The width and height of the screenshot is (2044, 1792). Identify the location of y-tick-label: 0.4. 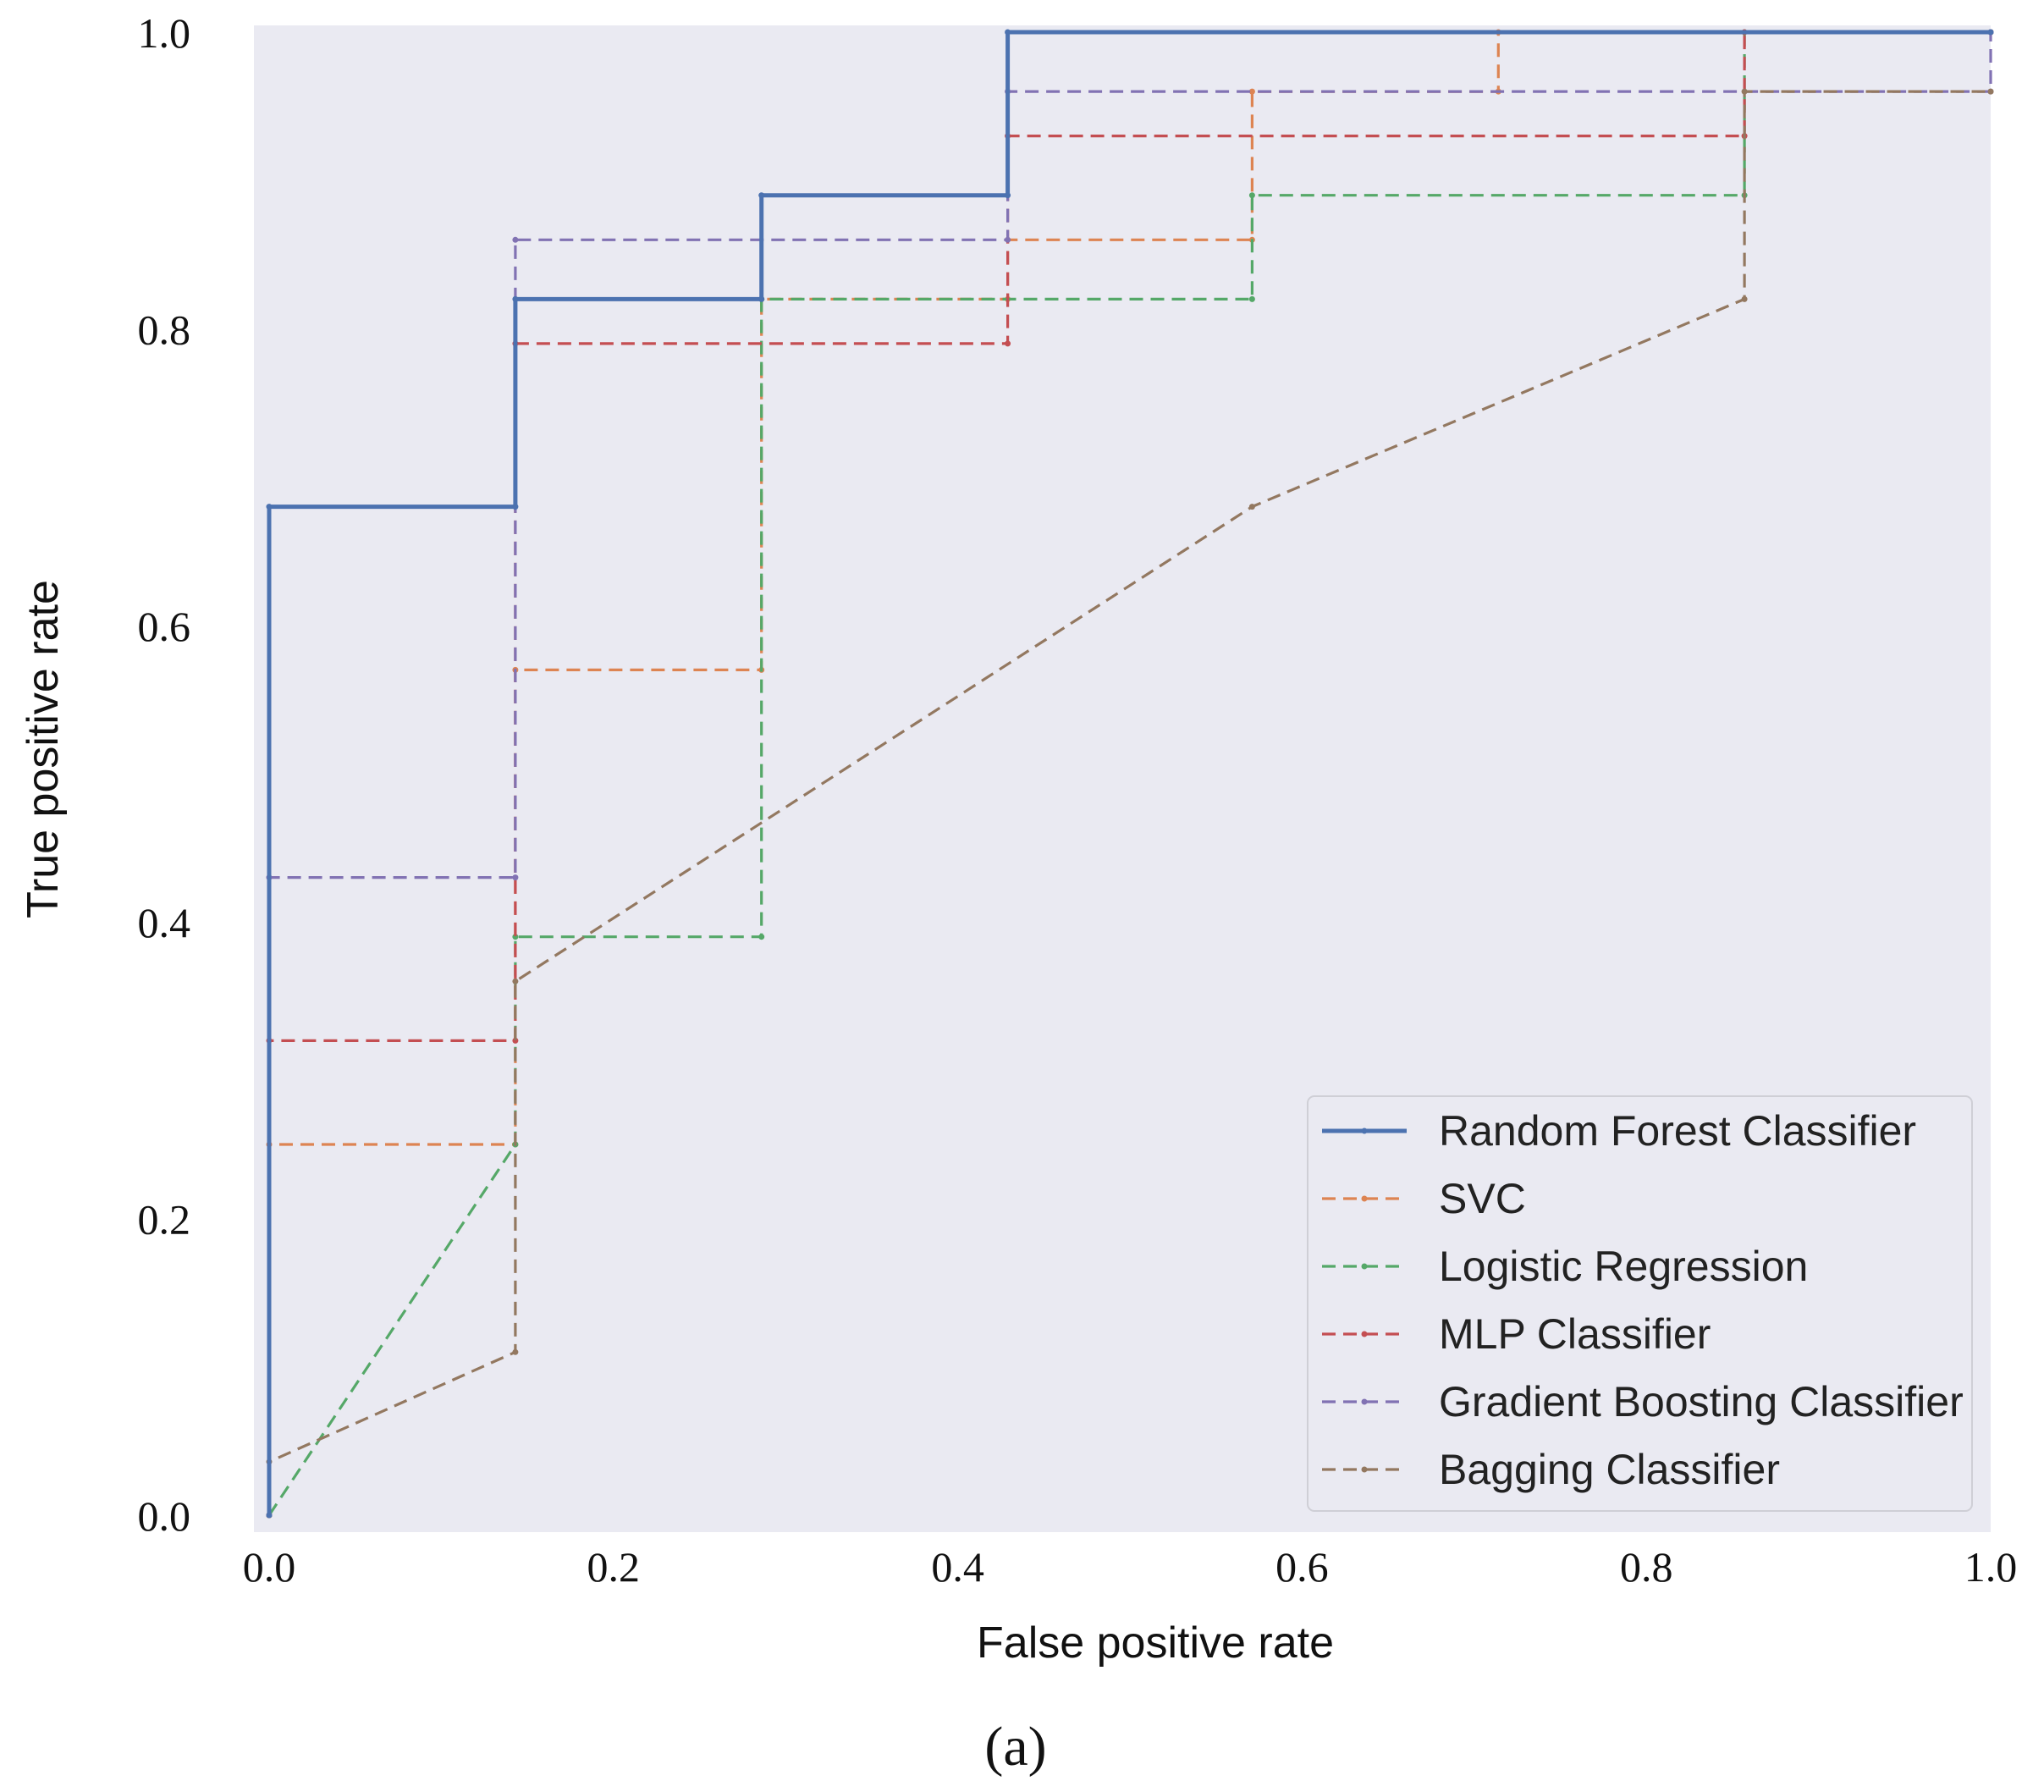
(164, 922).